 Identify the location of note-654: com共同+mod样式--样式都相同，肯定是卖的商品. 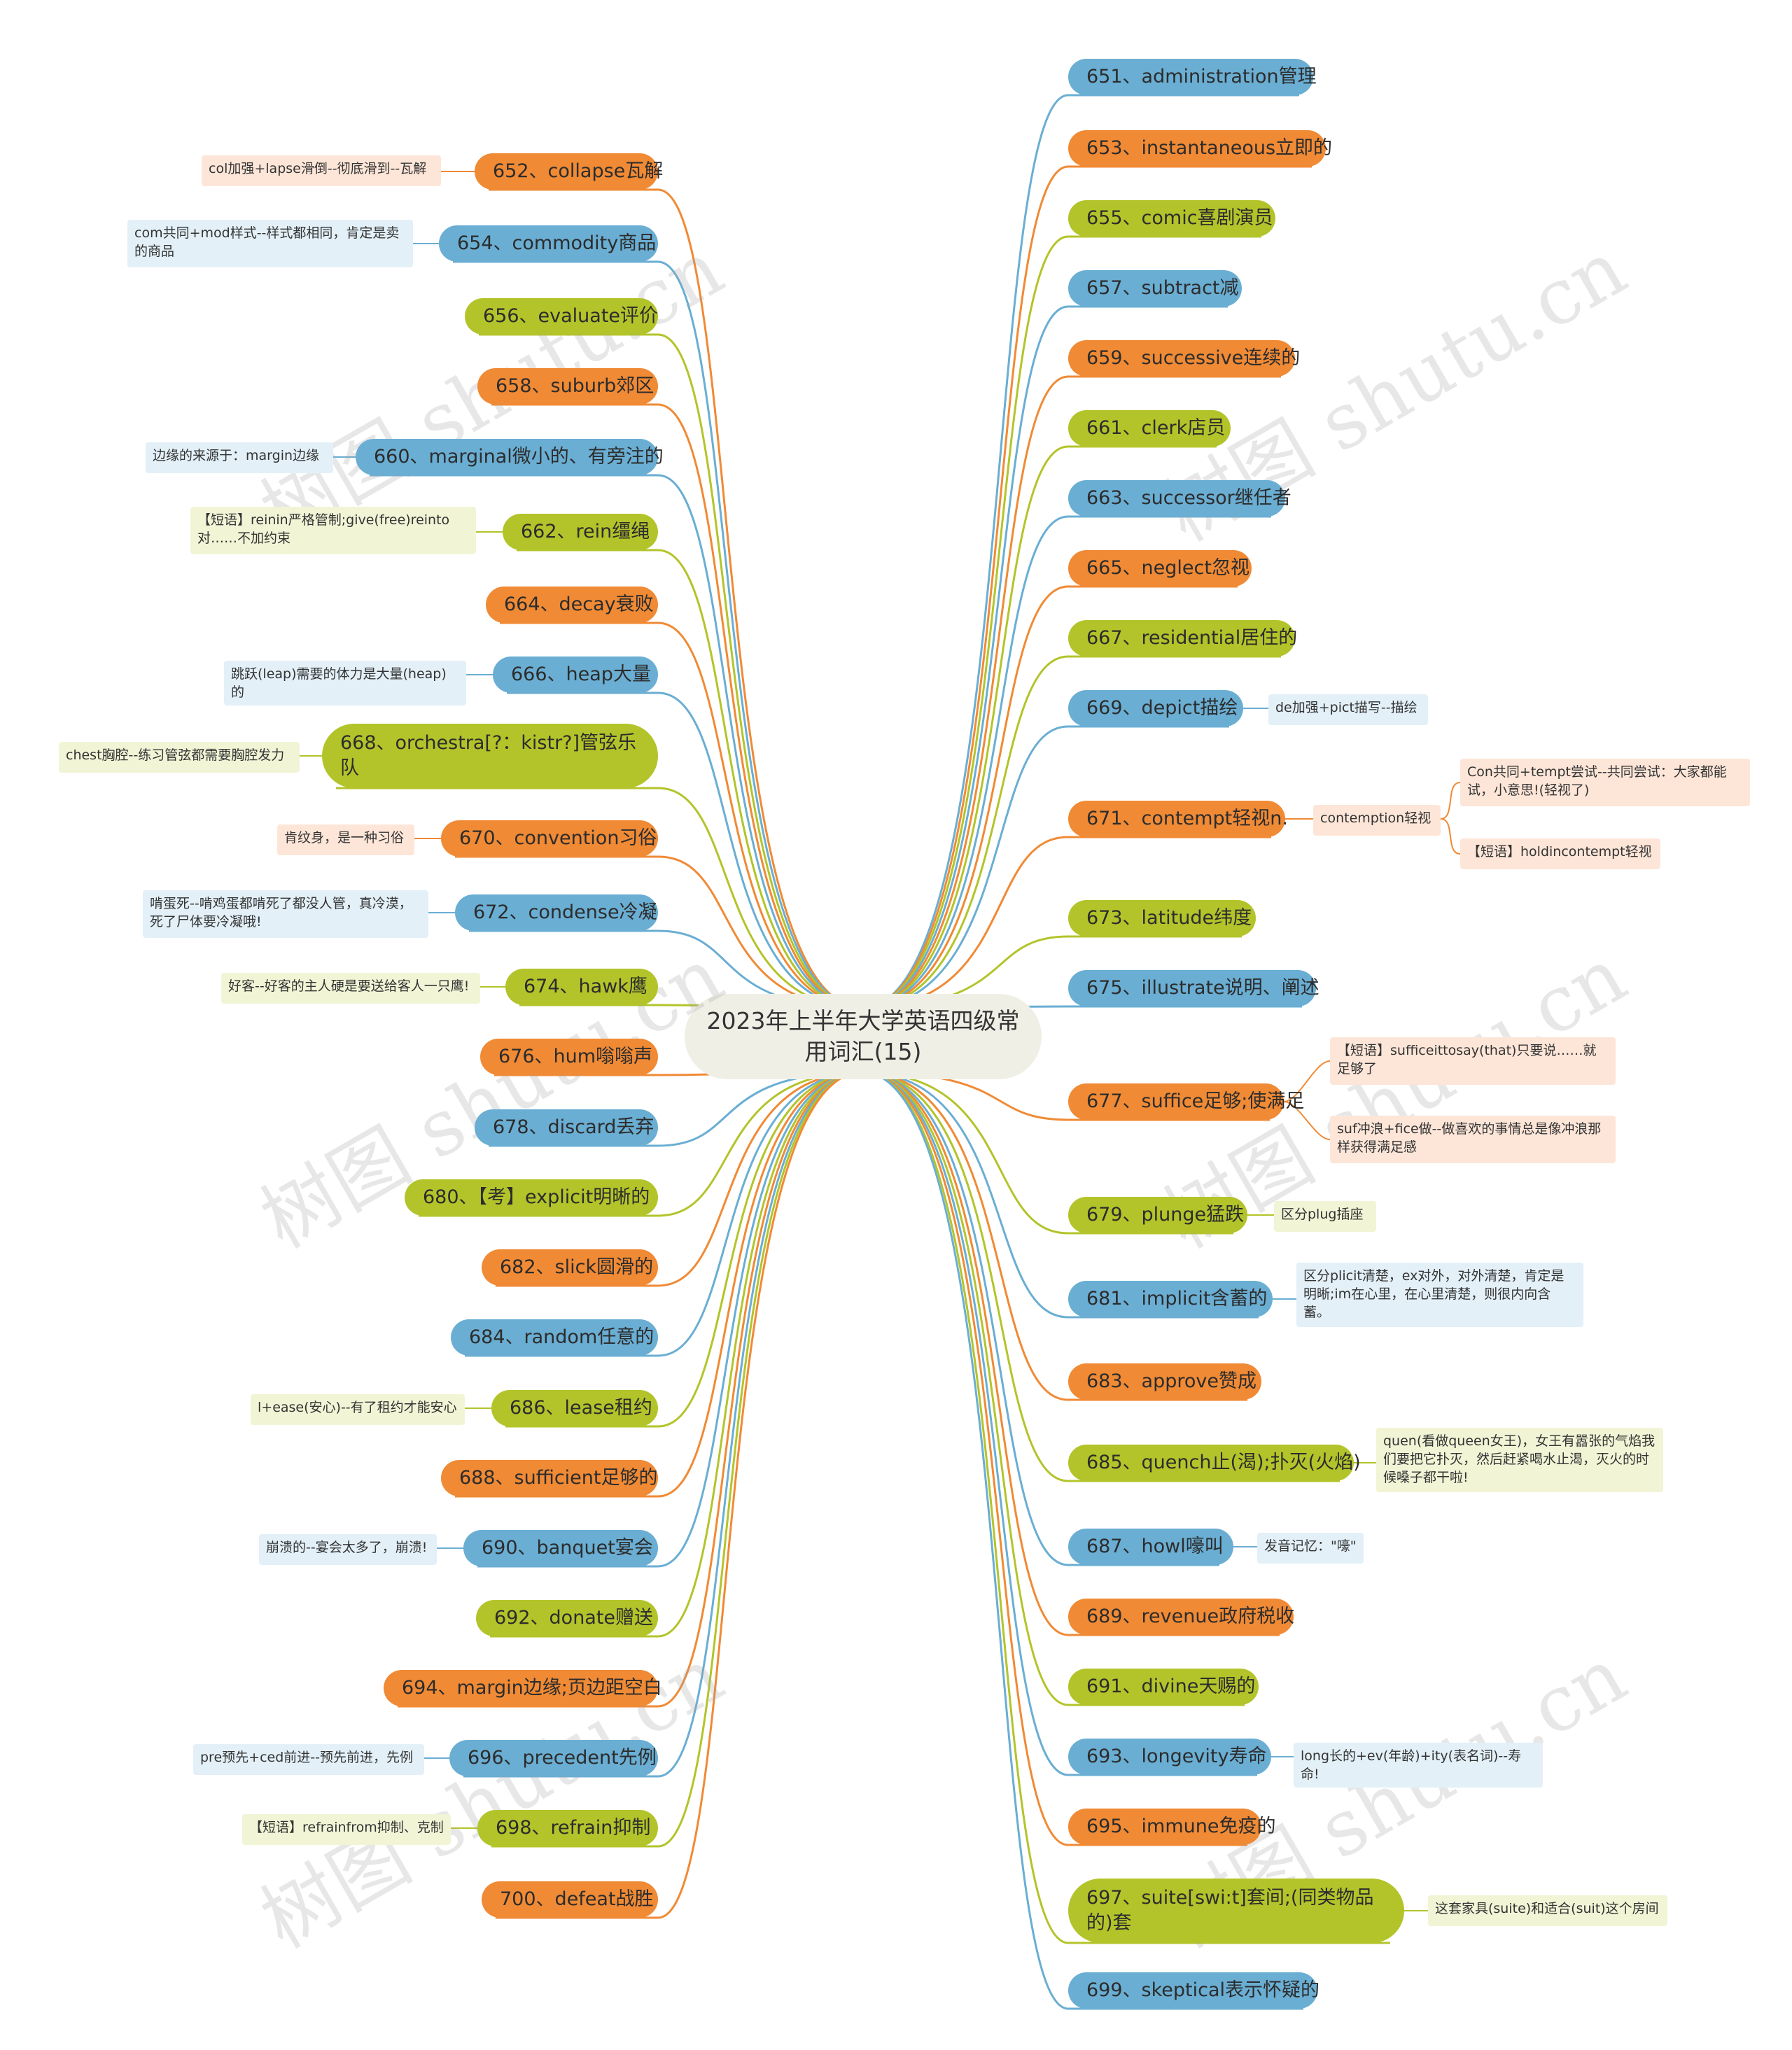
(270, 243).